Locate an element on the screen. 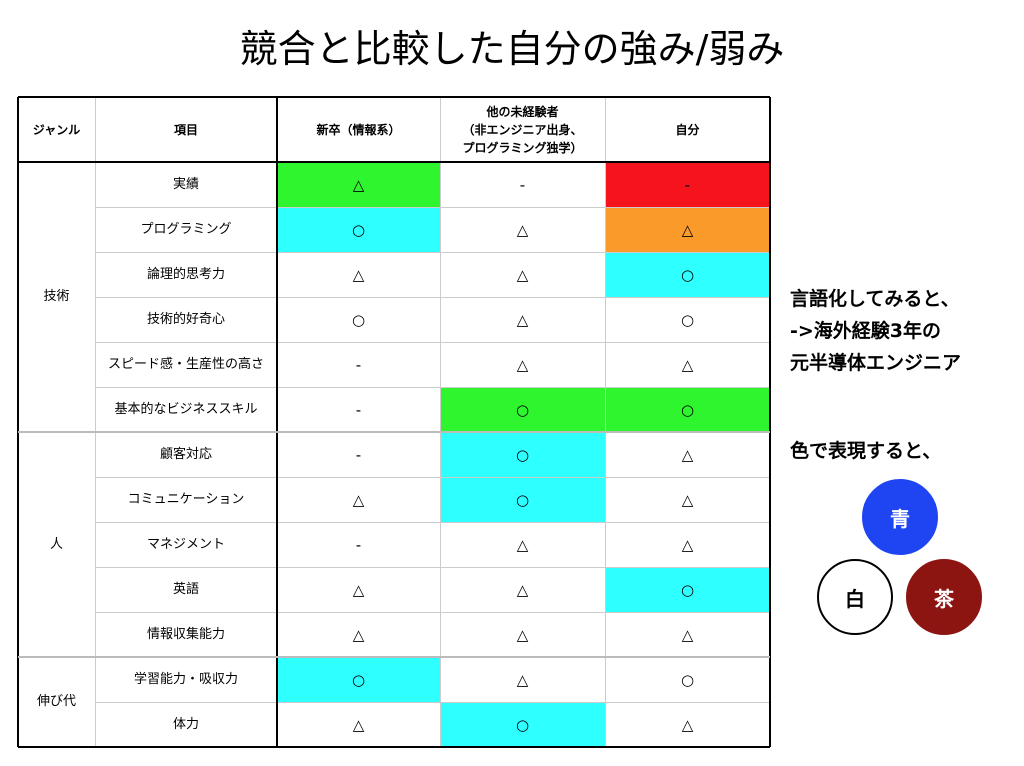 This screenshot has height=766, width=1024. item-cell: 情報収集能力 is located at coordinates (185, 634).